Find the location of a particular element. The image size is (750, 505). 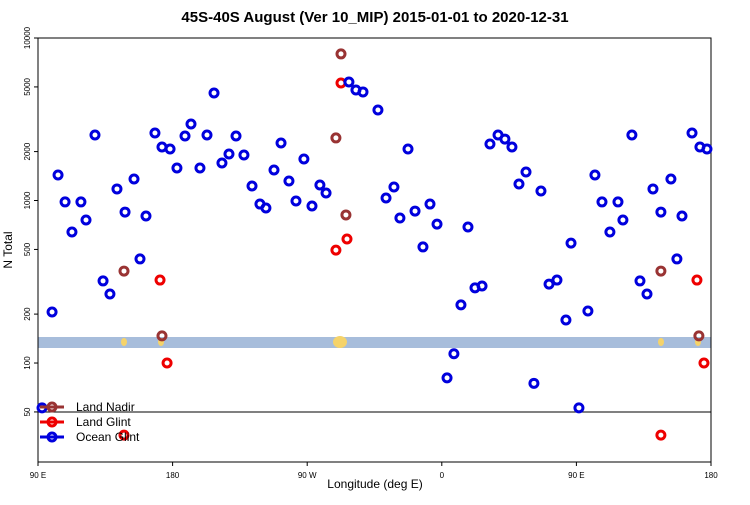

y-tick-label: 10000 is located at coordinates (27, 37).